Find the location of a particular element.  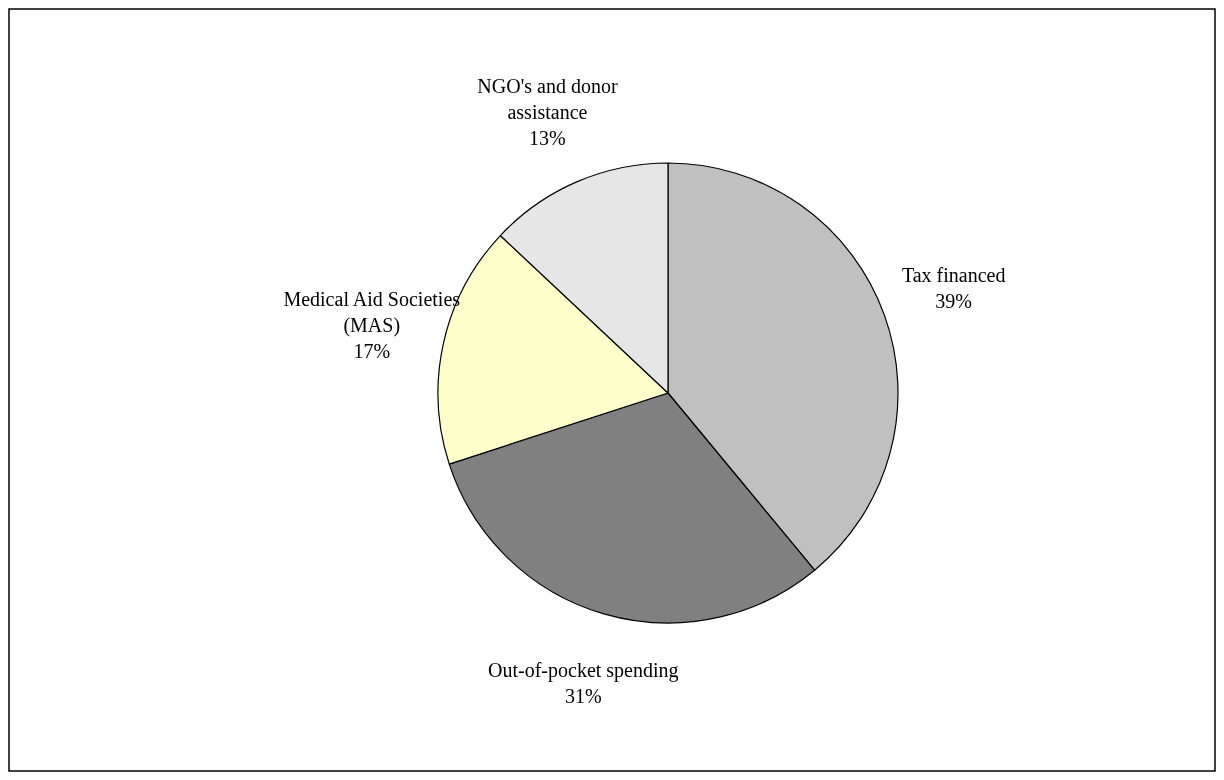

data-label: 17% is located at coordinates (372, 350).